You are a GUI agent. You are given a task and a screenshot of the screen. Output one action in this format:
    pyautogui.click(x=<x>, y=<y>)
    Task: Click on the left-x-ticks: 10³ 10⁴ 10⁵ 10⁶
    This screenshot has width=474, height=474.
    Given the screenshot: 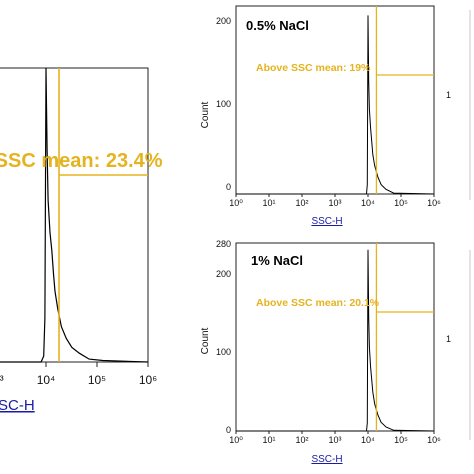 What is the action you would take?
    pyautogui.click(x=78, y=374)
    